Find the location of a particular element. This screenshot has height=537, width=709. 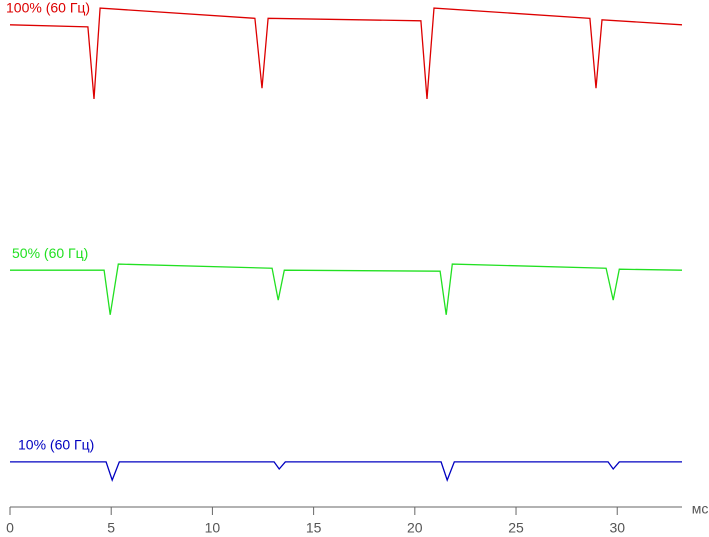

x-axis-unit: мс is located at coordinates (700, 509).